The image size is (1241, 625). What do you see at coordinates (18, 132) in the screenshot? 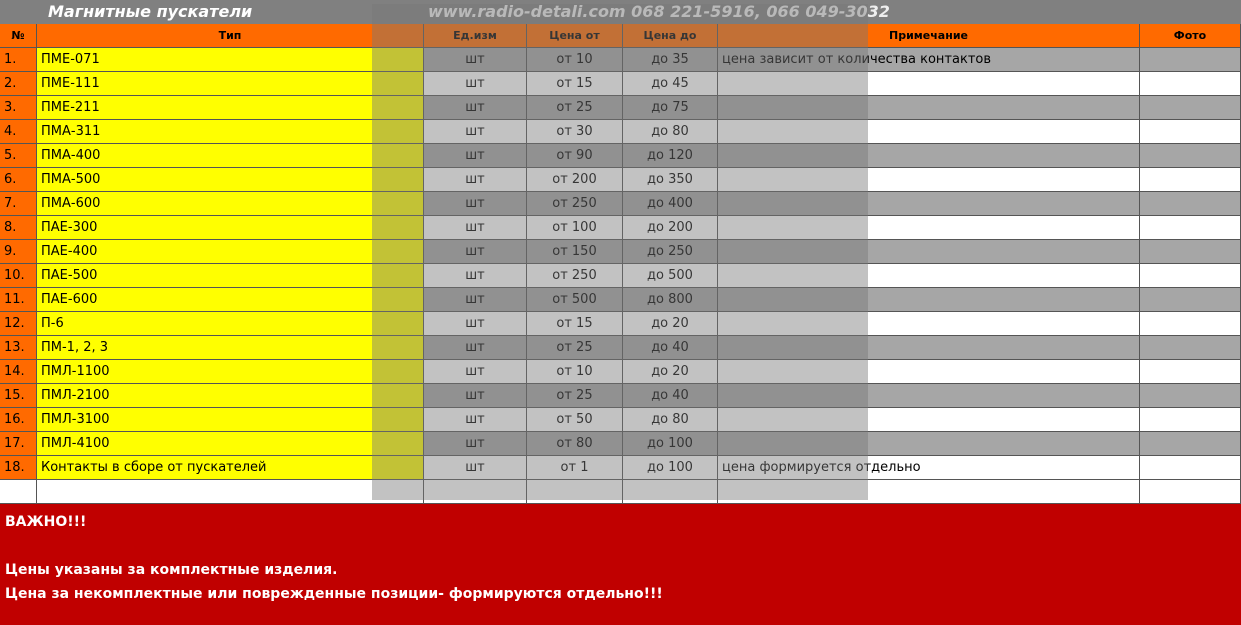
I see `cell: 4.` at bounding box center [18, 132].